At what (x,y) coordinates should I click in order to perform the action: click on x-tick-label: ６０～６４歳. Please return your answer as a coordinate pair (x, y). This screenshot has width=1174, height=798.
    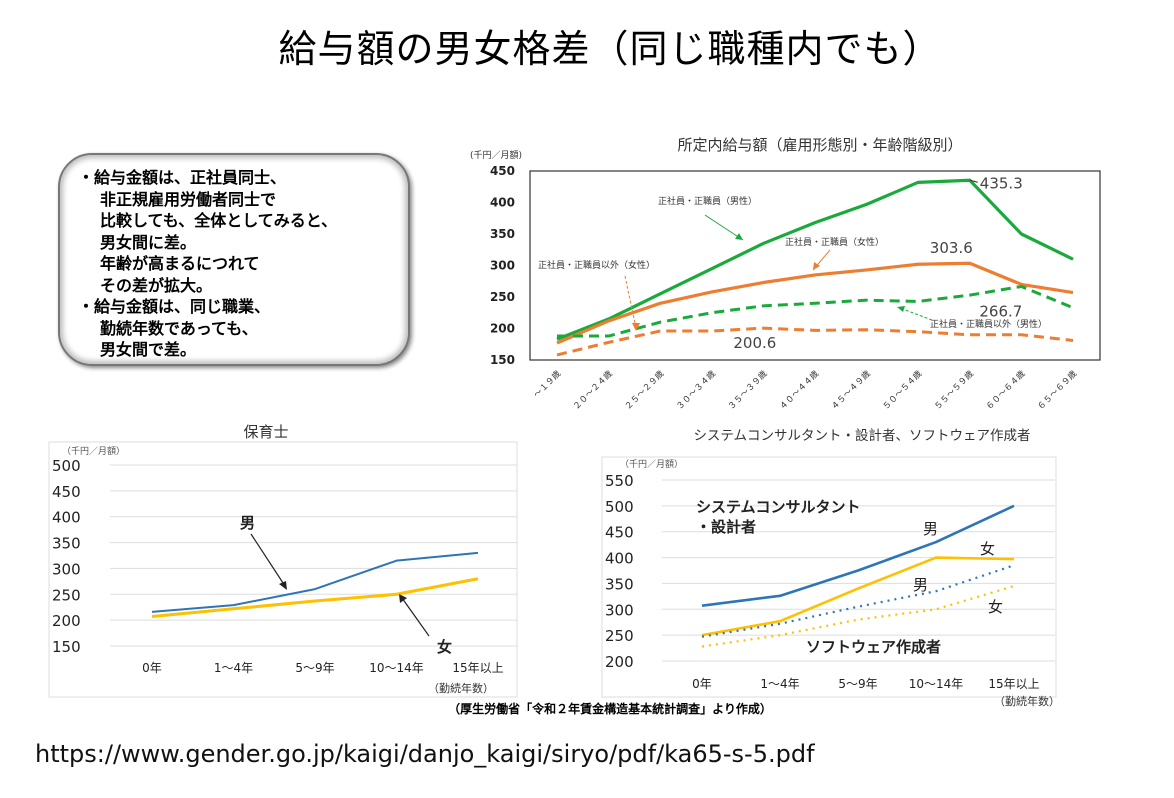
    Looking at the image, I should click on (1006, 390).